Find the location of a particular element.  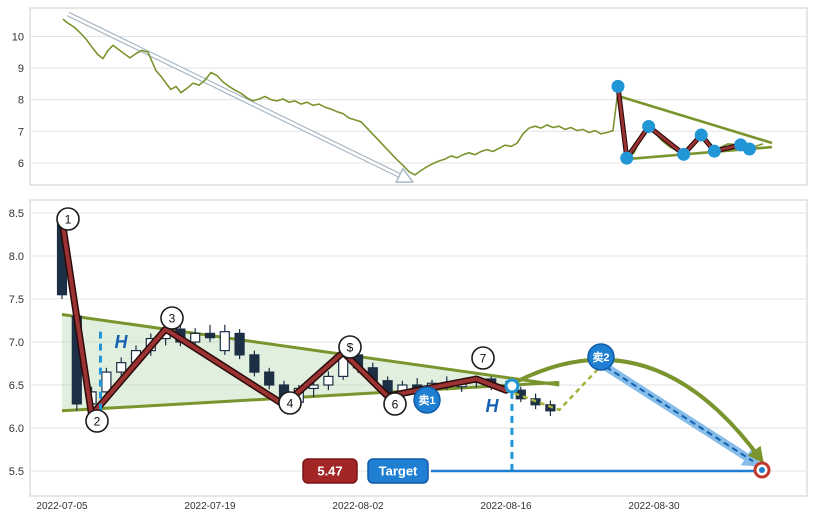

pivot-circle-label: 1 is located at coordinates (68, 220).